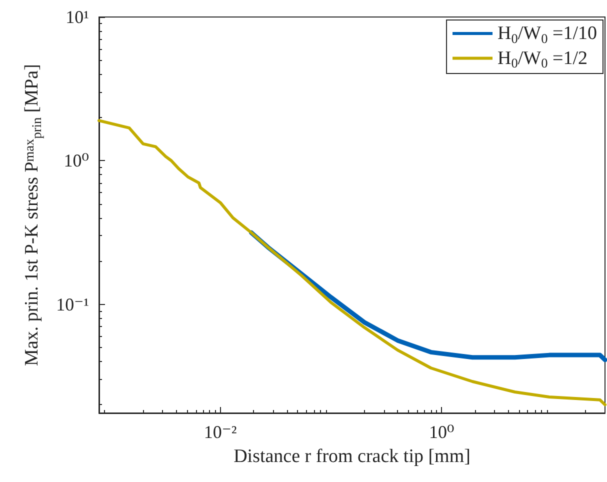 This screenshot has height=482, width=607. What do you see at coordinates (76, 160) in the screenshot?
I see `y-tick-label: 10⁰` at bounding box center [76, 160].